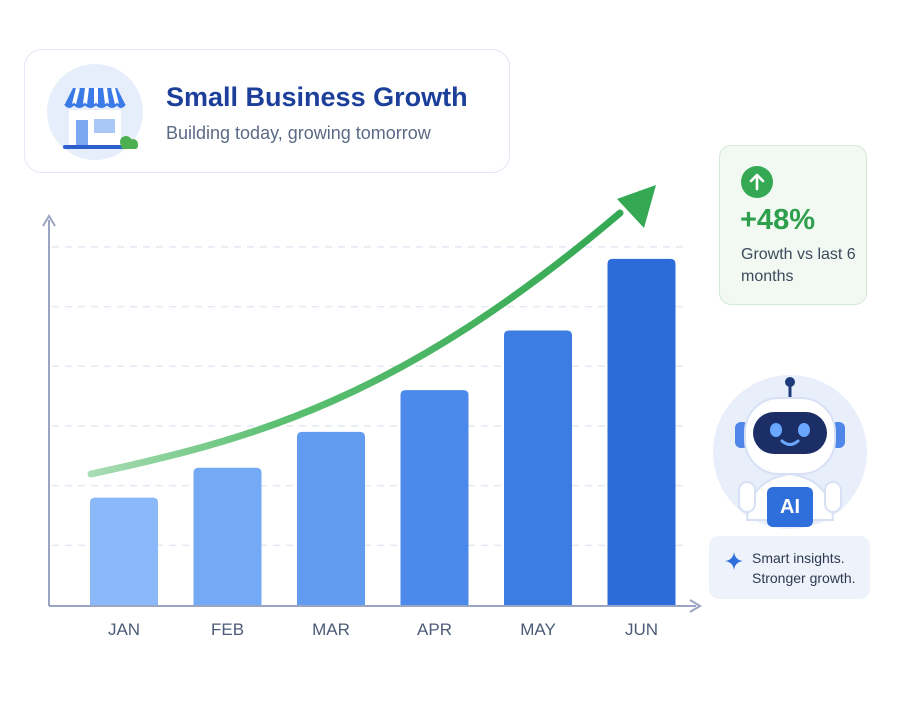 The image size is (902, 722). I want to click on x-tick-label: JAN, so click(124, 629).